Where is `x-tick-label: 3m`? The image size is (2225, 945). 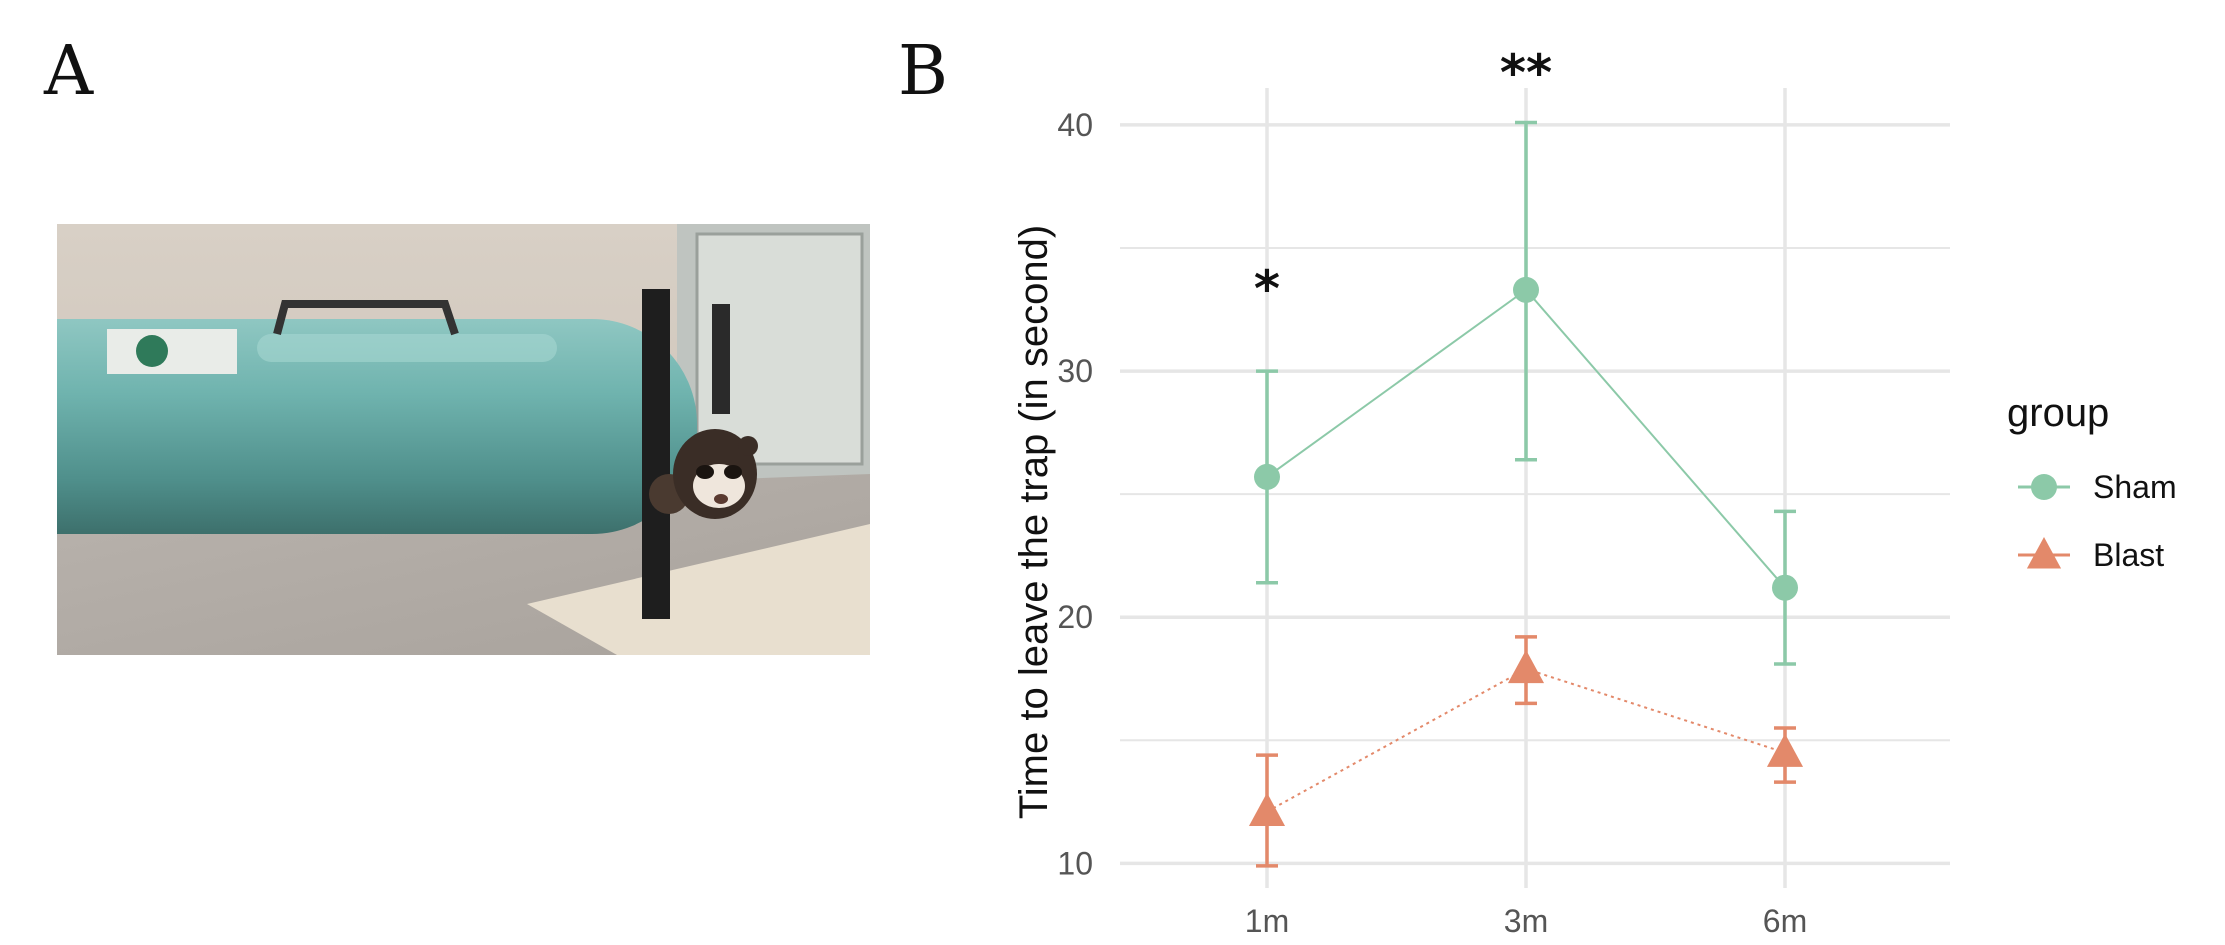 x-tick-label: 3m is located at coordinates (1526, 921).